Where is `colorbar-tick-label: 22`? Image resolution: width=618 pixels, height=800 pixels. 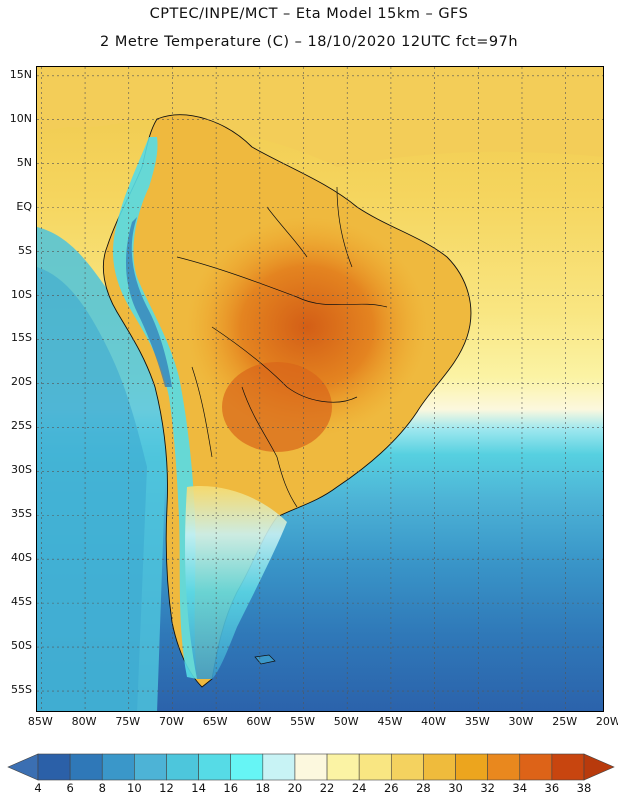
colorbar-tick-label: 22 is located at coordinates (327, 788).